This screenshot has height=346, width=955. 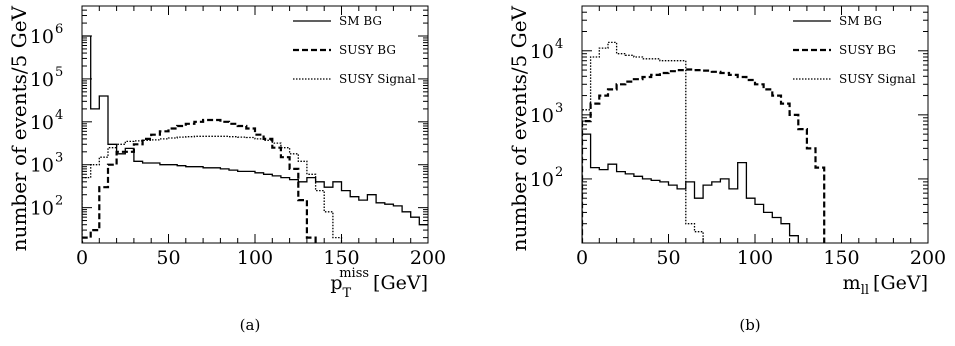 I want to click on x-axis-label: pTmiss [GeV], so click(x=379, y=283).